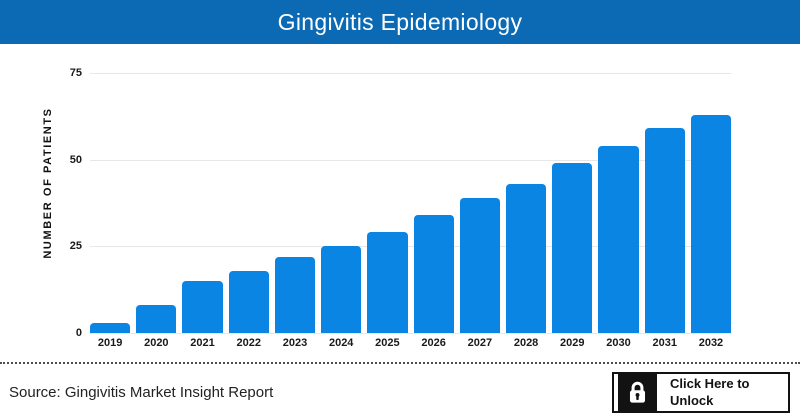  Describe the element at coordinates (202, 307) in the screenshot. I see `chart-bar-2021` at that location.